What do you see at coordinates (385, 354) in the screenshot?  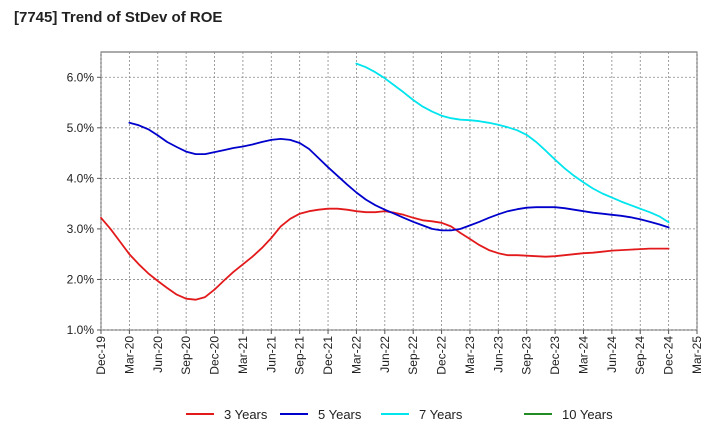 I see `x-tick-label: Jun-22` at bounding box center [385, 354].